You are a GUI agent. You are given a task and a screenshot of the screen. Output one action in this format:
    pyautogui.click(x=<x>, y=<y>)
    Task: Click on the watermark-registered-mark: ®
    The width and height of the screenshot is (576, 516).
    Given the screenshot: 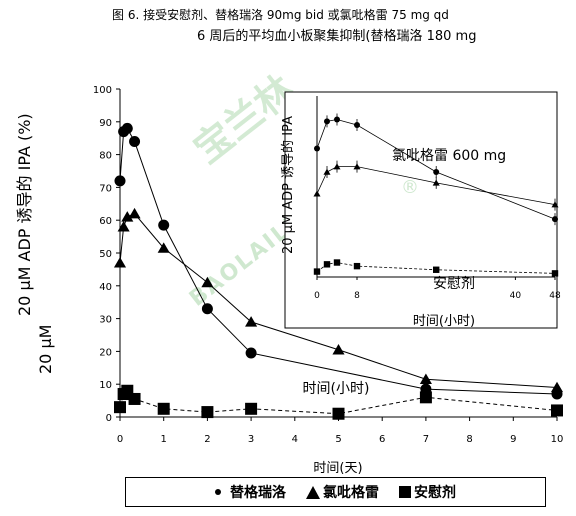 What is the action you would take?
    pyautogui.click(x=410, y=187)
    